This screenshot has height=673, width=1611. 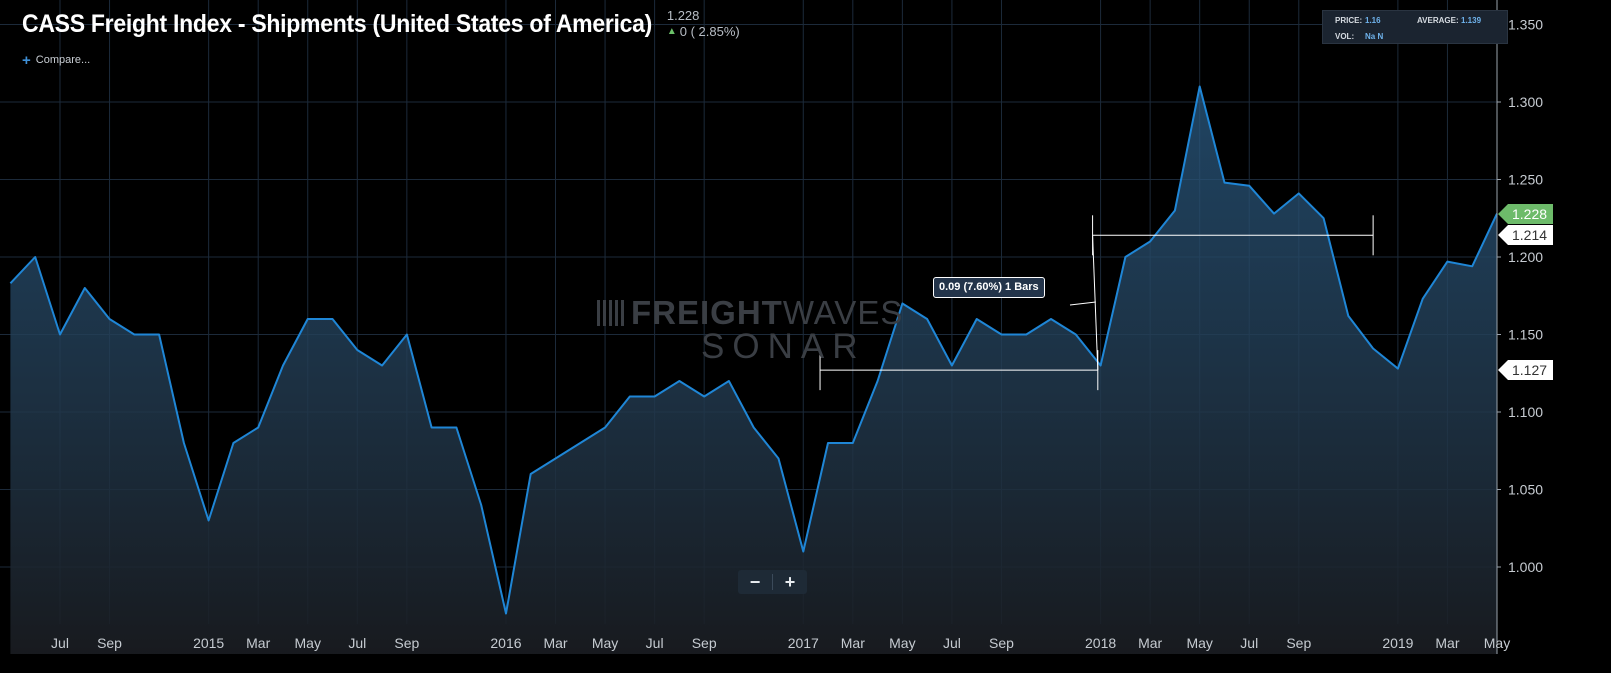 I want to click on y-tick-label: 1.150, so click(x=1525, y=335).